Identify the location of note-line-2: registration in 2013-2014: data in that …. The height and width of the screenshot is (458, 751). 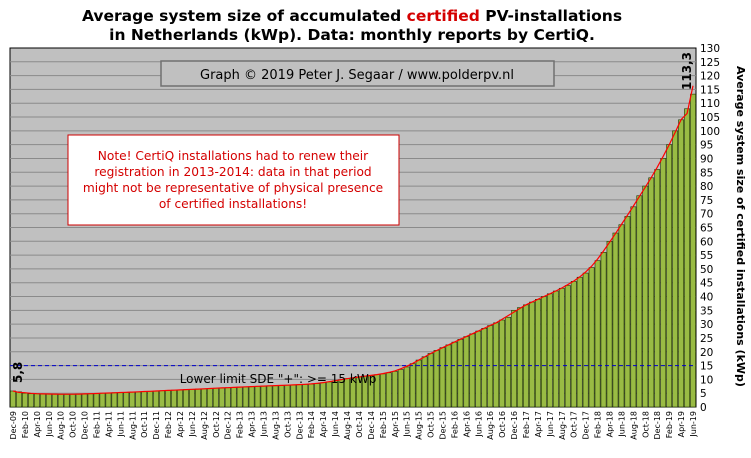
(232, 172).